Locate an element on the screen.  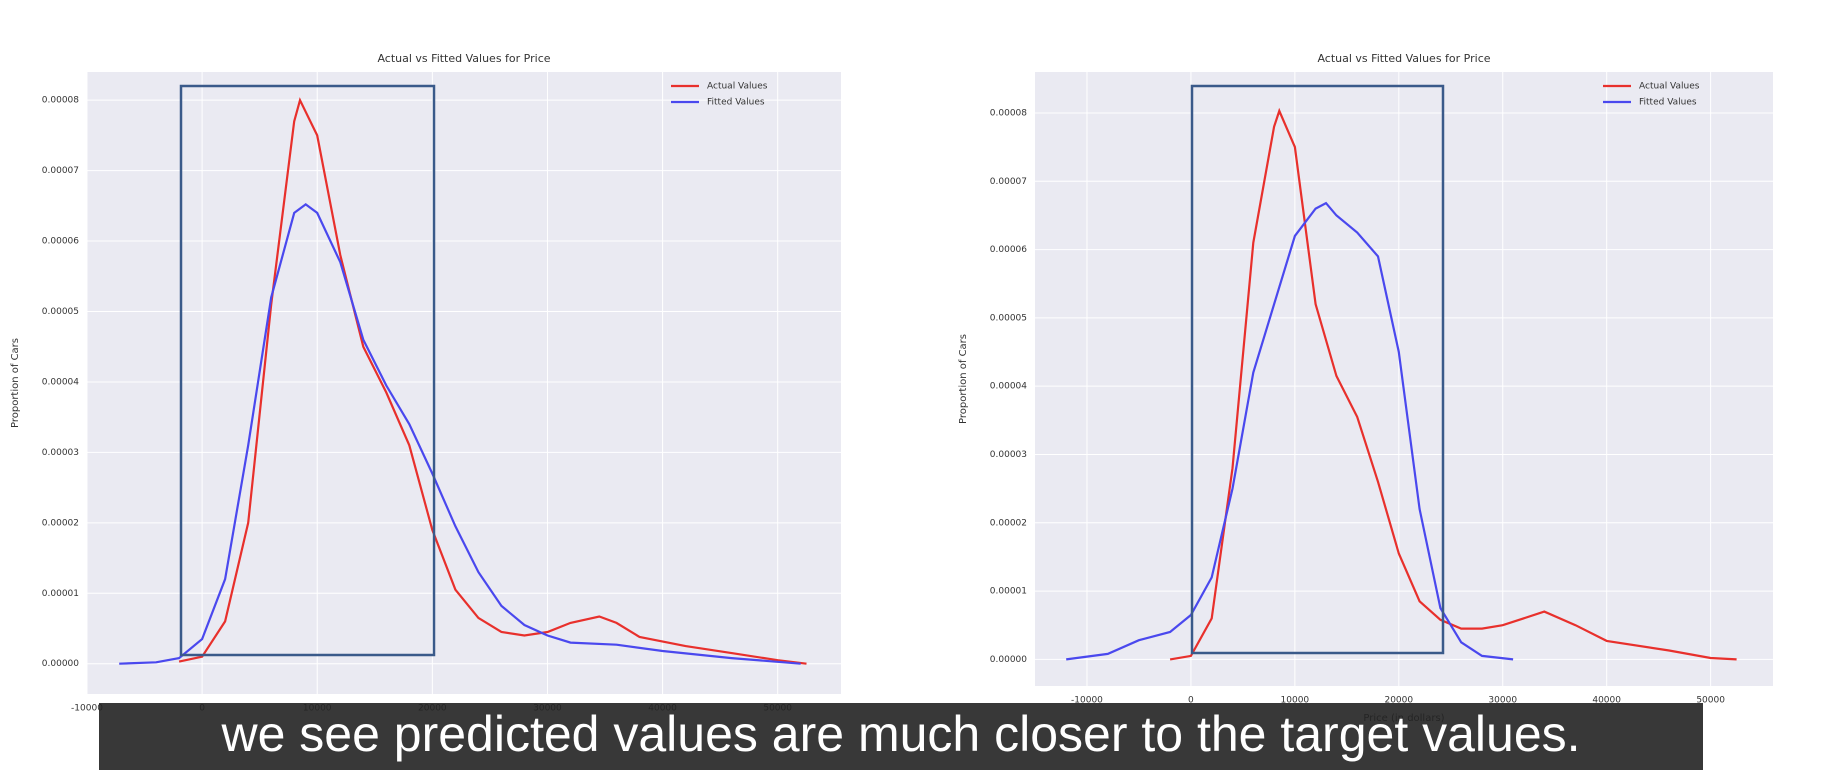
x-tick-label: 50000 is located at coordinates (1710, 701).